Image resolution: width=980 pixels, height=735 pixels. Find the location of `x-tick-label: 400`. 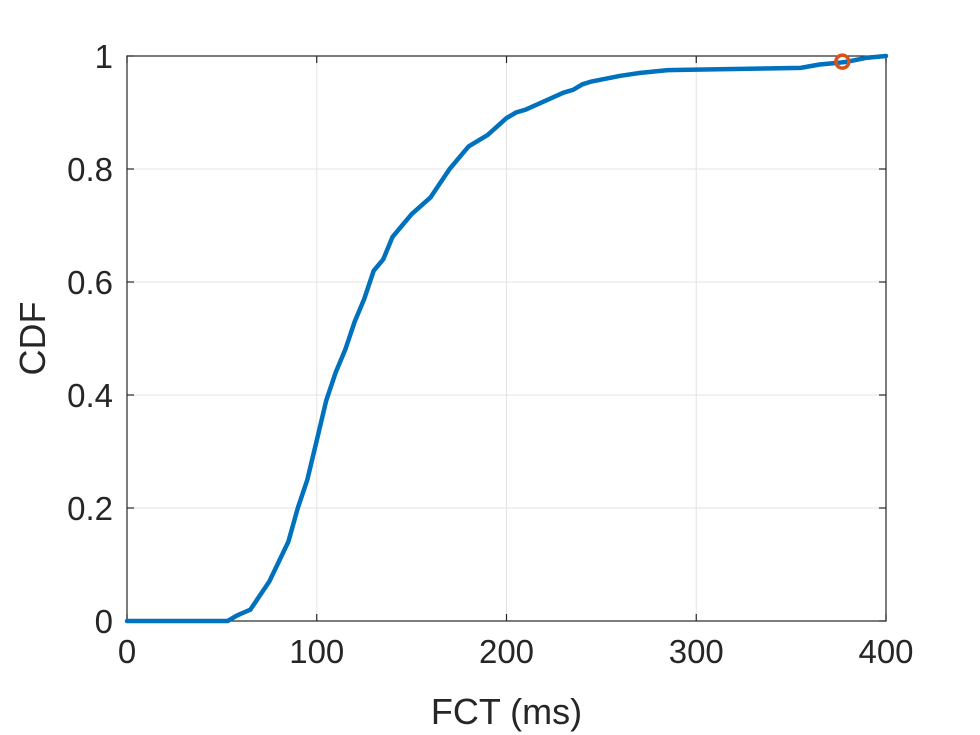

x-tick-label: 400 is located at coordinates (885, 651).